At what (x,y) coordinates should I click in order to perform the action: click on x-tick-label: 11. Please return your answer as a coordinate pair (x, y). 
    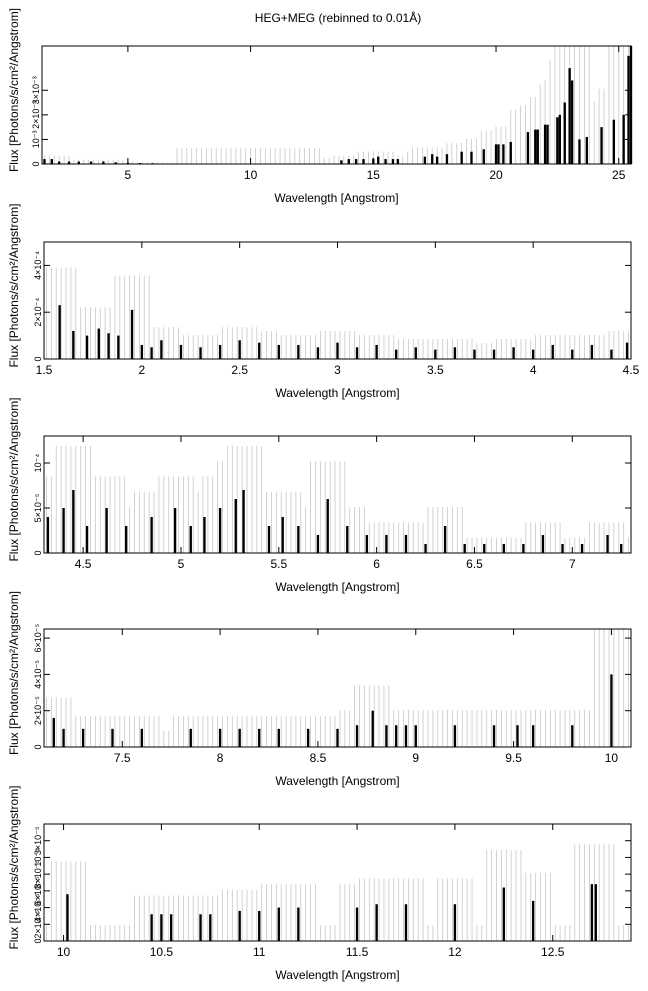
    Looking at the image, I should click on (259, 952).